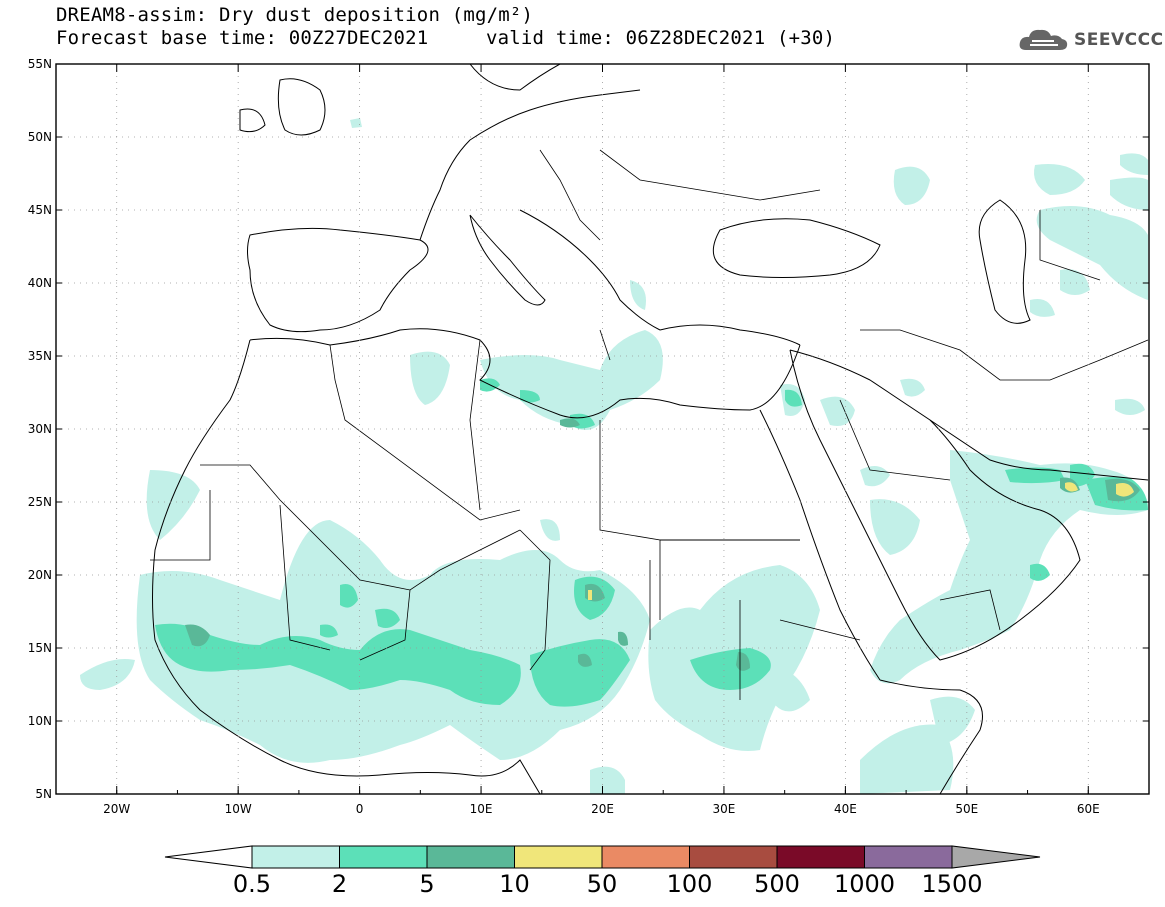  Describe the element at coordinates (208, 857) in the screenshot. I see `colorbar-under-arrow` at that location.